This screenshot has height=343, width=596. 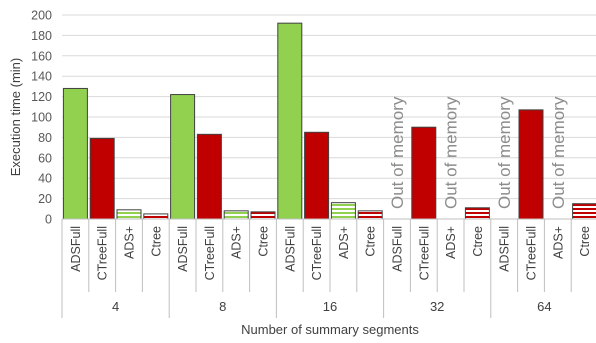 I want to click on y-tick-label: 100, so click(x=41, y=118).